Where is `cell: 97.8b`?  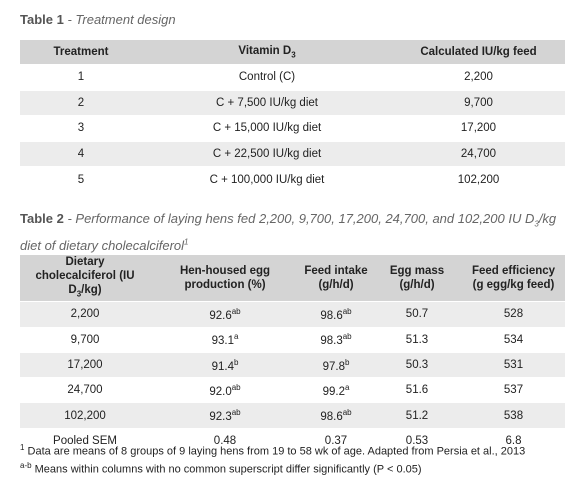 cell: 97.8b is located at coordinates (336, 364).